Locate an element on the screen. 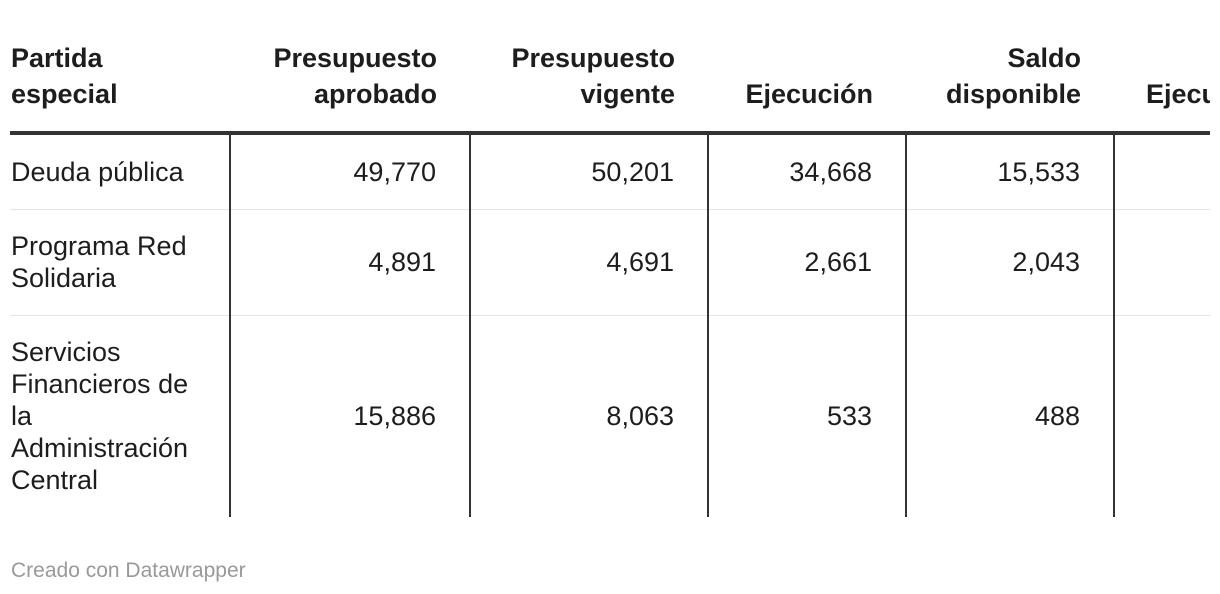  column-header-saldo-disponible: Saldo disponible is located at coordinates (1010, 67).